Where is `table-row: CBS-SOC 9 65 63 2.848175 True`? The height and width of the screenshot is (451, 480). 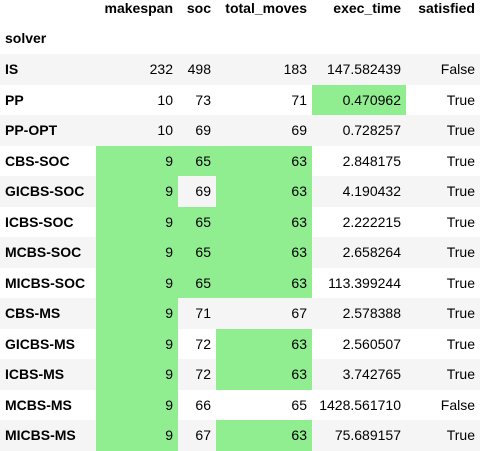 table-row: CBS-SOC 9 65 63 2.848175 True is located at coordinates (240, 160).